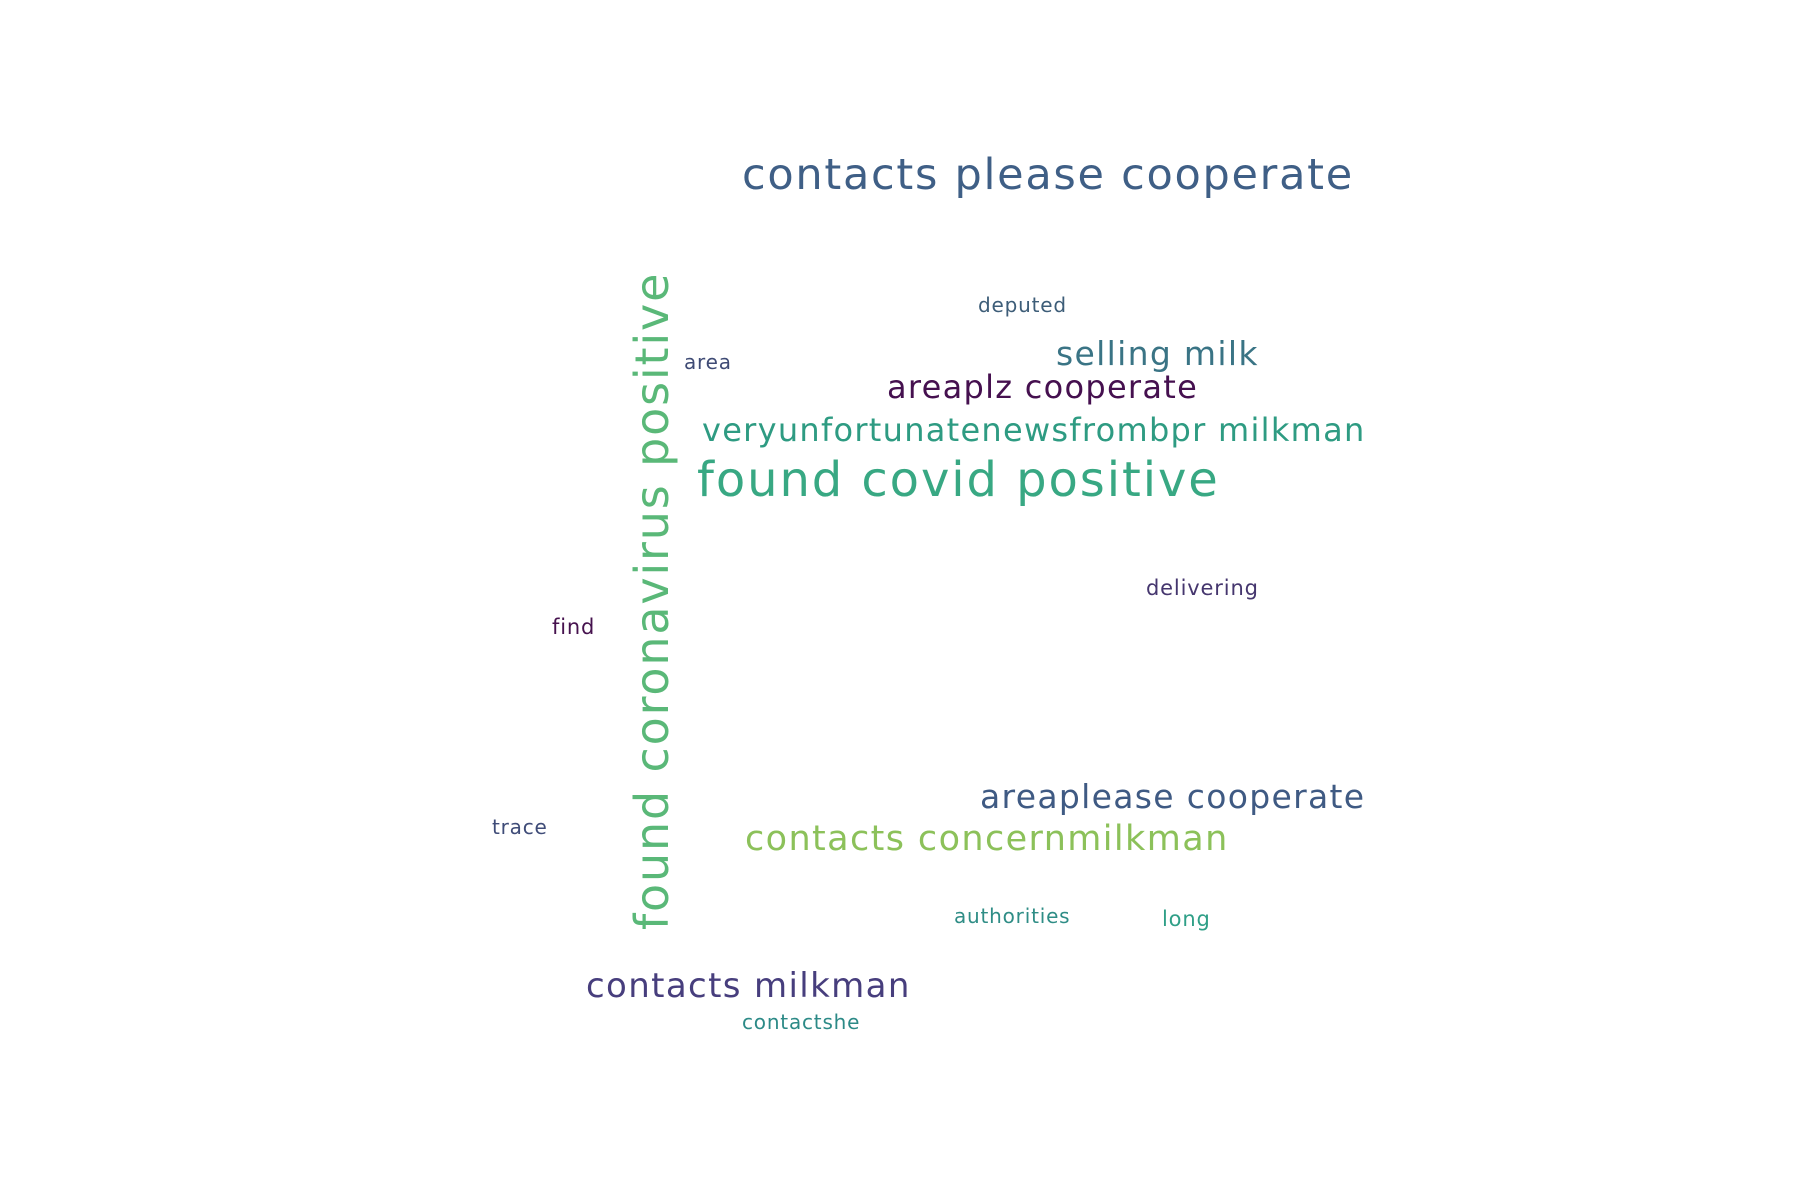 The image size is (1800, 1200). What do you see at coordinates (574, 627) in the screenshot?
I see `word-find: find` at bounding box center [574, 627].